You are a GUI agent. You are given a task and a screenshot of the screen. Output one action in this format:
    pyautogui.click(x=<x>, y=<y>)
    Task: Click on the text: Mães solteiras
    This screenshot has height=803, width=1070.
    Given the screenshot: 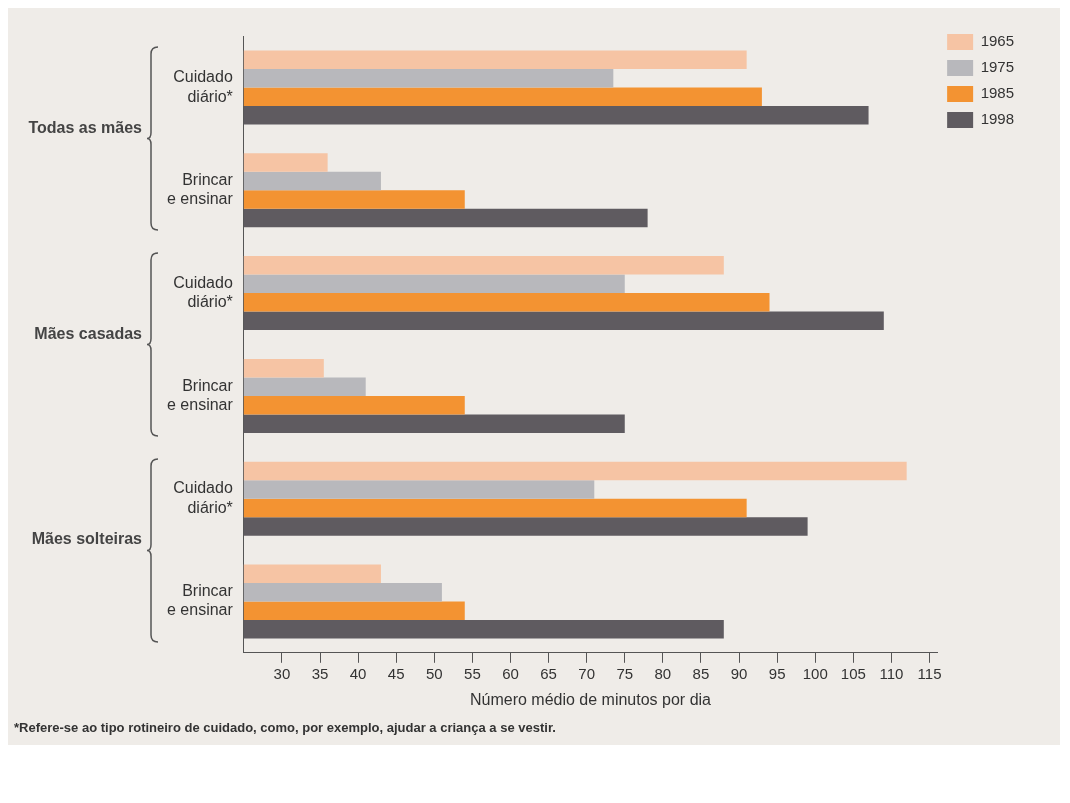 What is the action you would take?
    pyautogui.click(x=86, y=539)
    